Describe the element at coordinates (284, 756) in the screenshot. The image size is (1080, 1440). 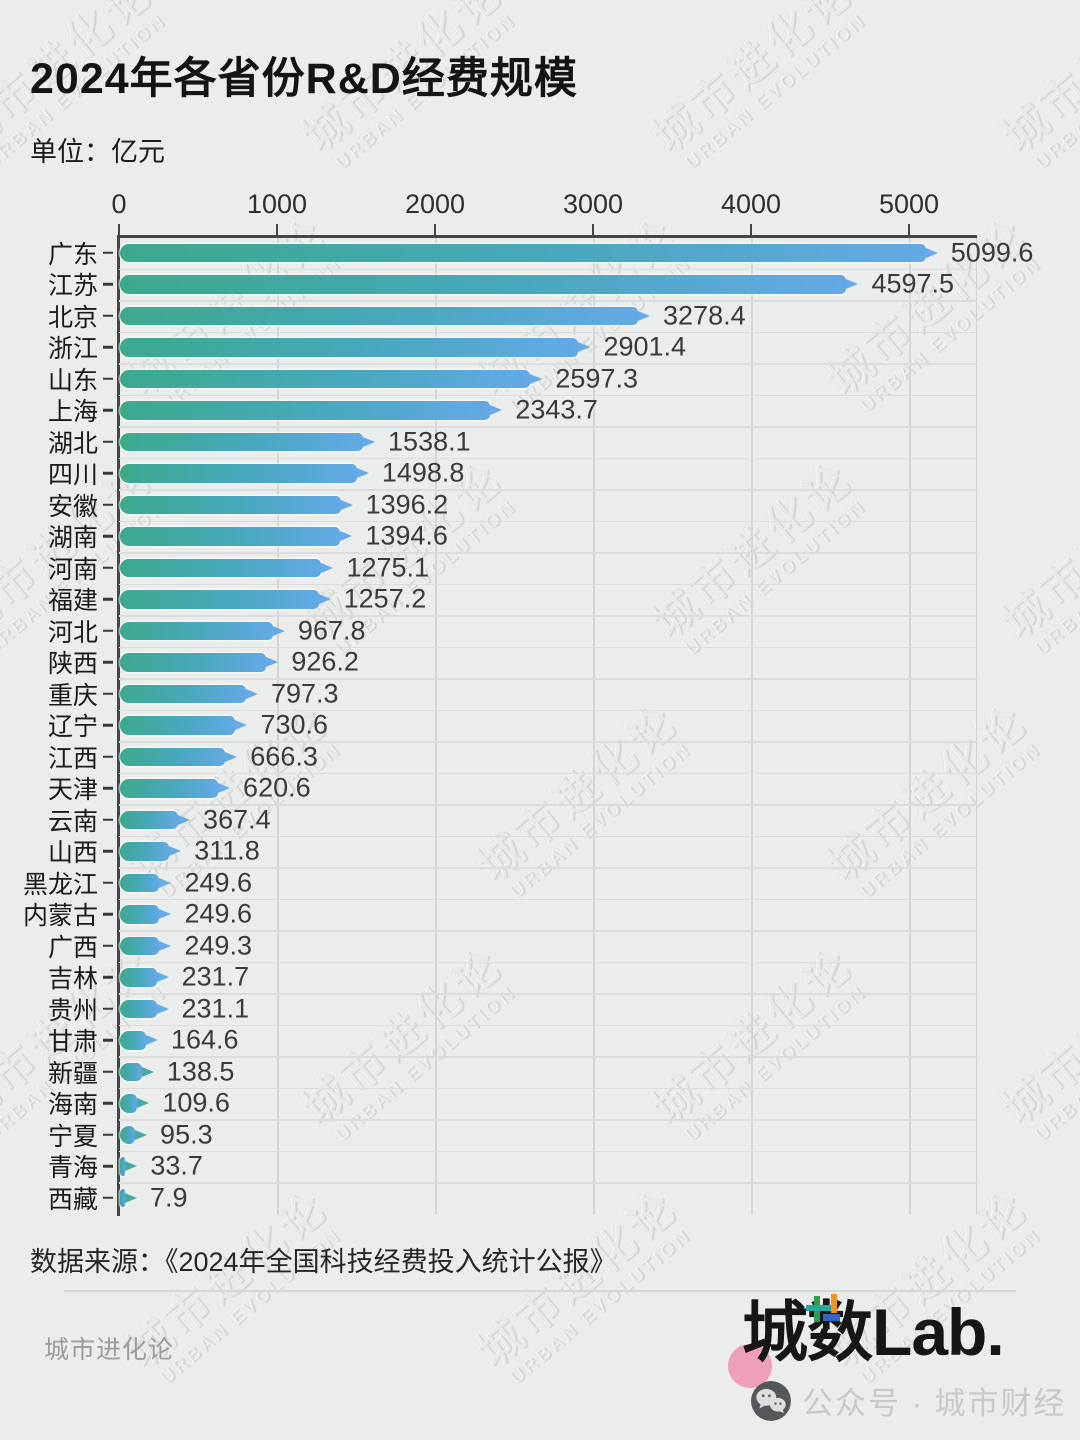
I see `bar-value-label: 666.3` at that location.